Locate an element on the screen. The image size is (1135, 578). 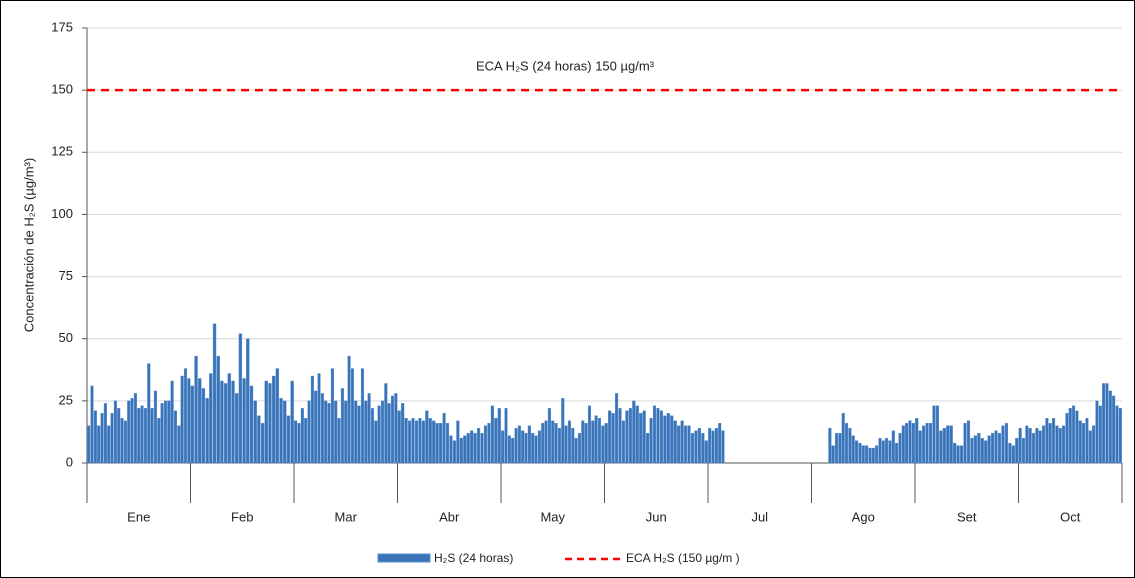
y-axis-label: Concentración de H₂S (µg/m³) is located at coordinates (28, 245).